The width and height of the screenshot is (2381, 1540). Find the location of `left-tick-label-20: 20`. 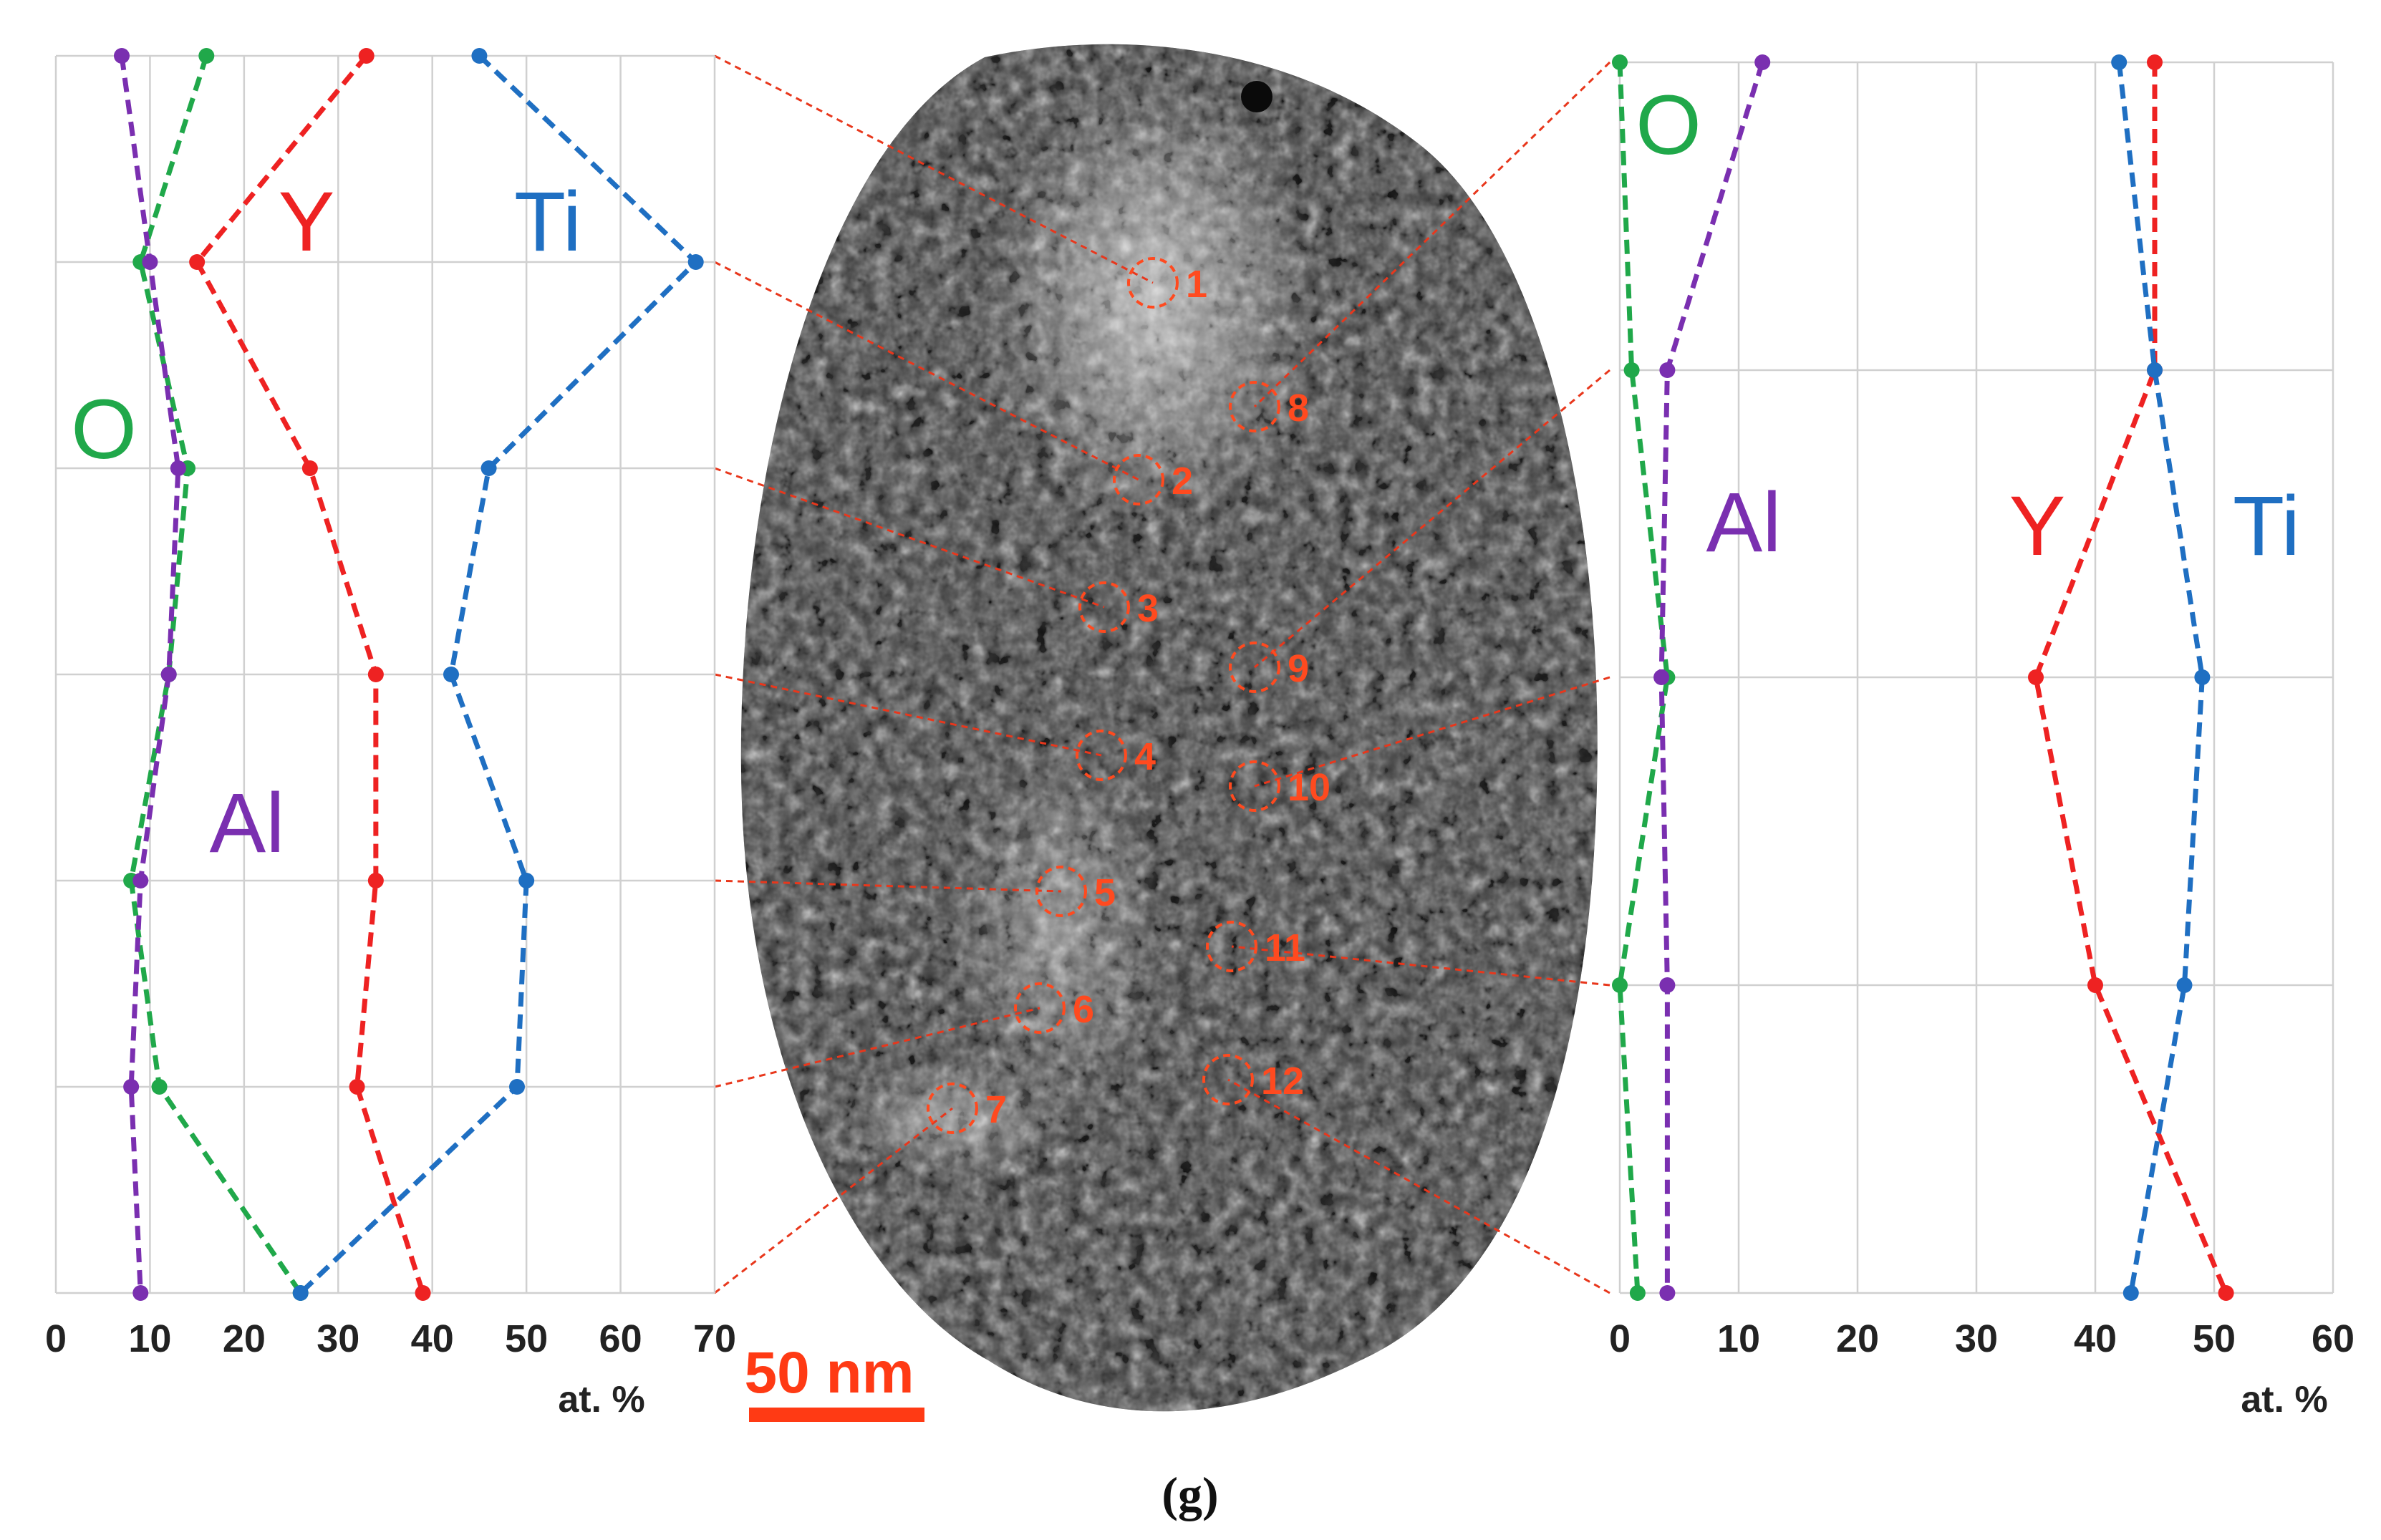

left-tick-label-20: 20 is located at coordinates (244, 1339).